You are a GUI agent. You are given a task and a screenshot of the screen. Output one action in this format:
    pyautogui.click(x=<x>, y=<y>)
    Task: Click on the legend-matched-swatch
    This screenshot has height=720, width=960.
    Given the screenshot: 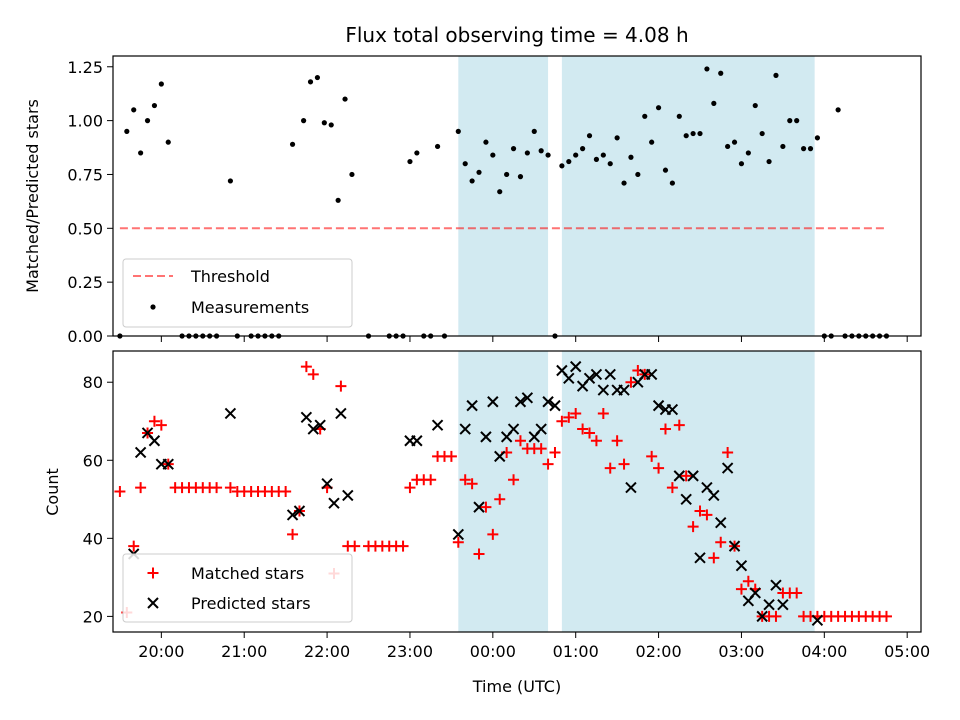 What is the action you would take?
    pyautogui.click(x=153, y=573)
    